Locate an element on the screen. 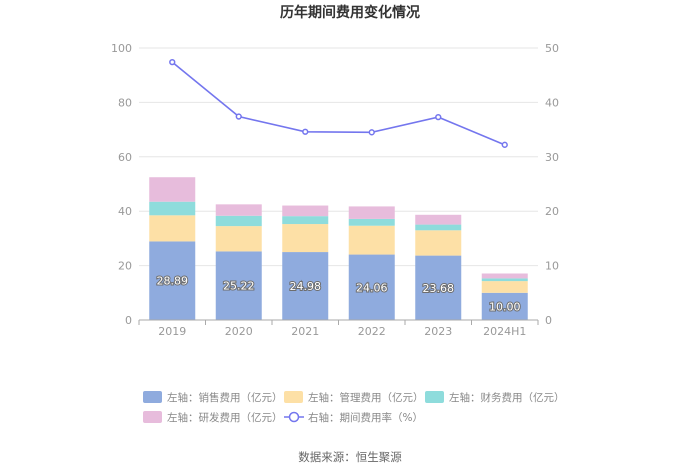 This screenshot has height=473, width=700. x-tick-label: 2023 is located at coordinates (438, 331).